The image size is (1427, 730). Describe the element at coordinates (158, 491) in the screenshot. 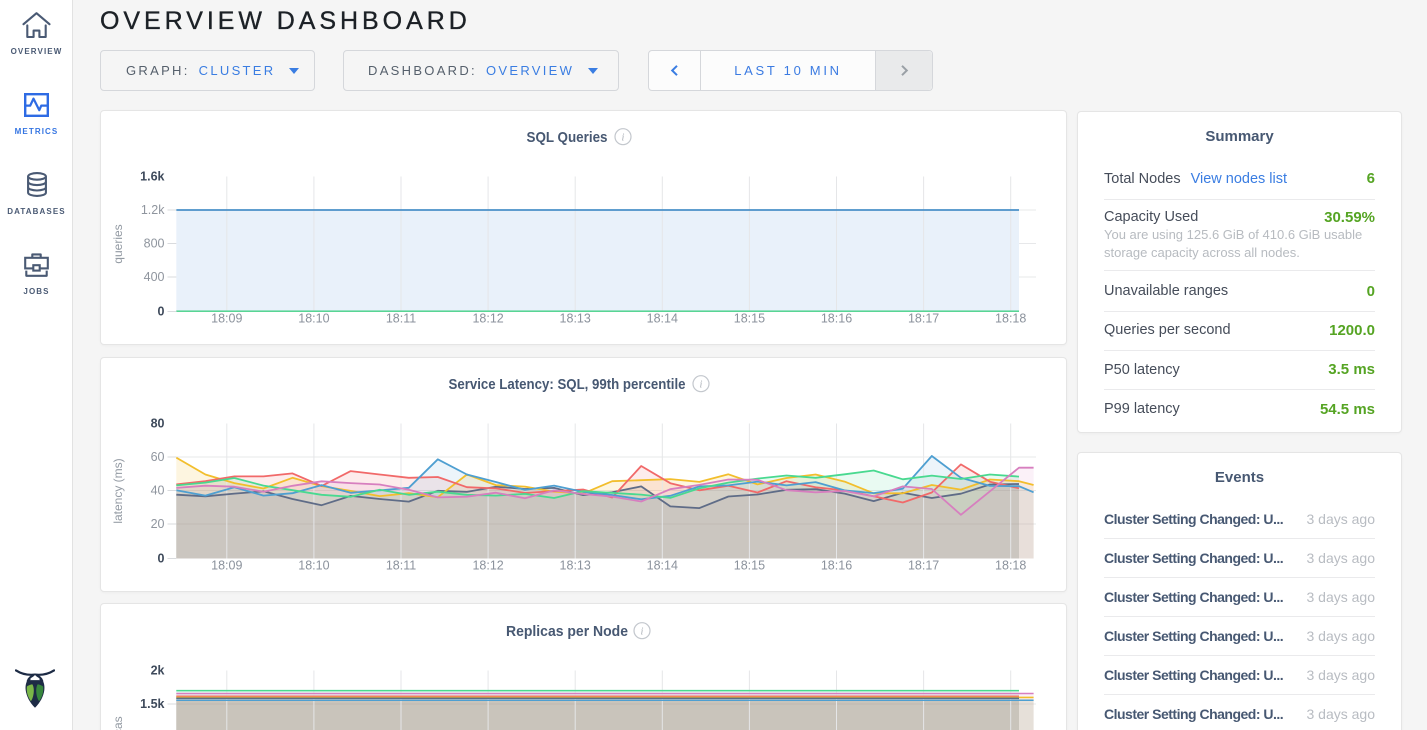

I see `svg-text: 40` at that location.